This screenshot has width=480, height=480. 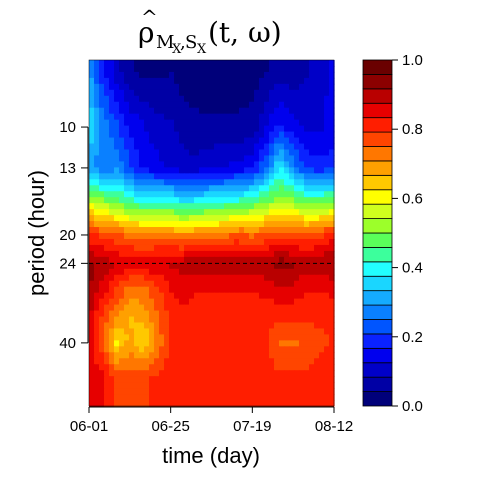 What do you see at coordinates (210, 31) in the screenshot?
I see `chart-title: ρ ^ M X , S X (t, ω)` at bounding box center [210, 31].